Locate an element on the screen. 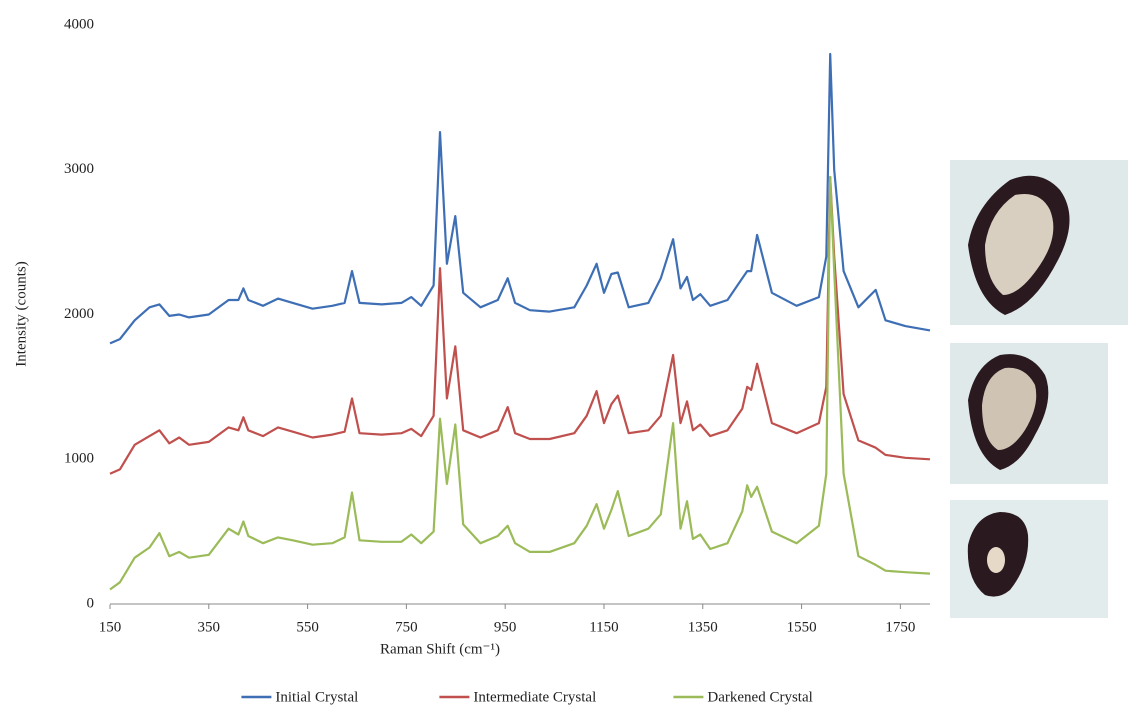  y-axis-label: Intensity (counts) is located at coordinates (21, 313).